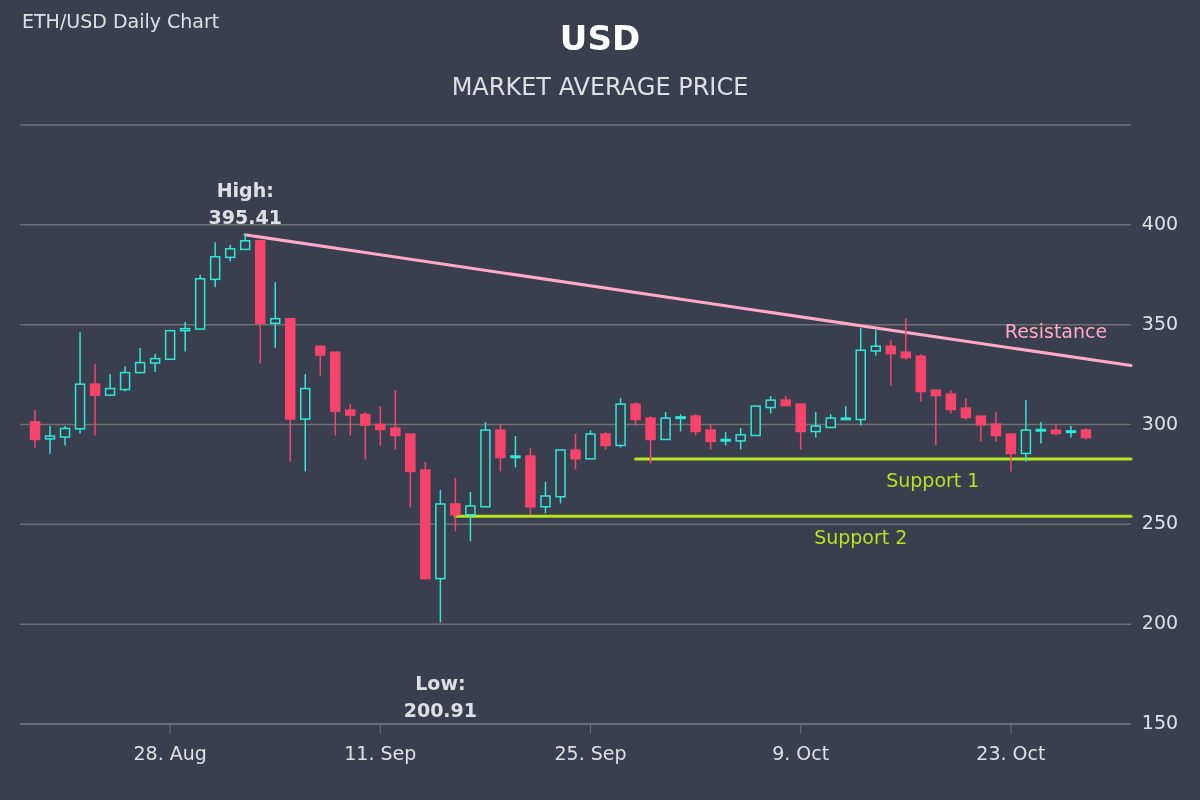 The width and height of the screenshot is (1200, 800). Describe the element at coordinates (1160, 222) in the screenshot. I see `y-tick-label: 400` at that location.